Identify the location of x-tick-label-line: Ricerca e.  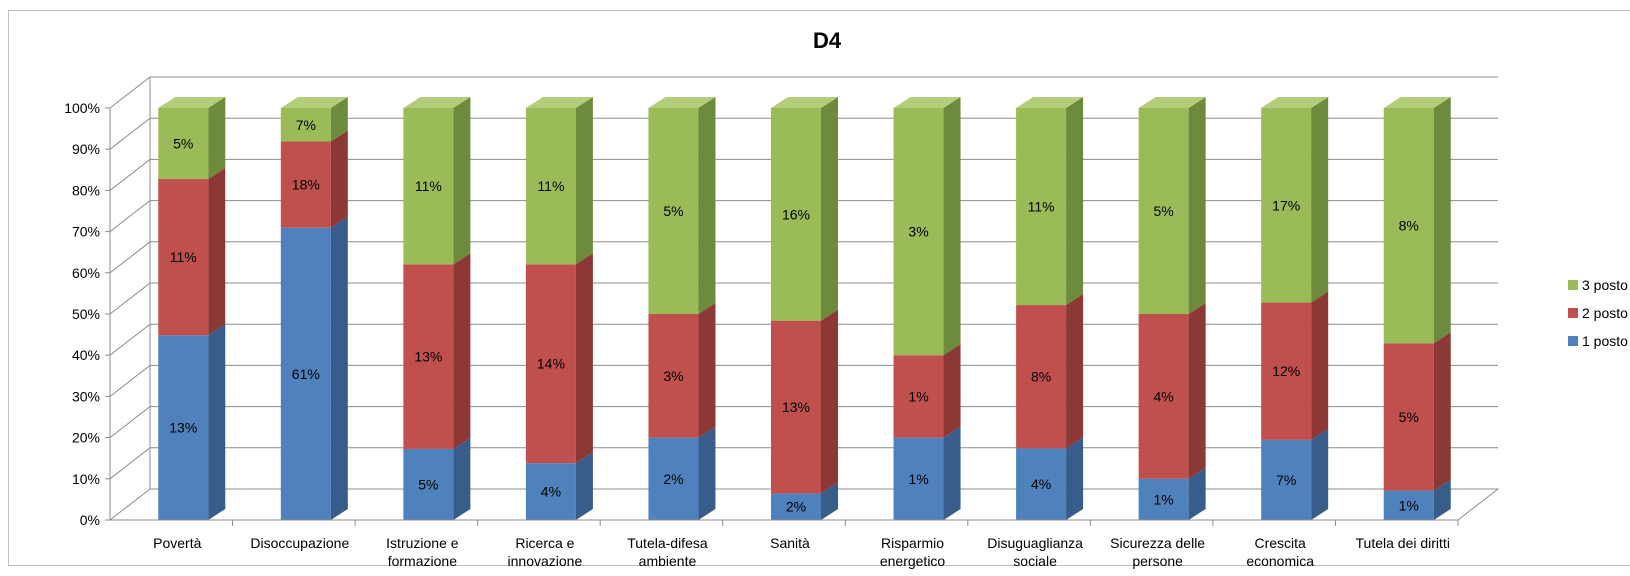
(544, 543).